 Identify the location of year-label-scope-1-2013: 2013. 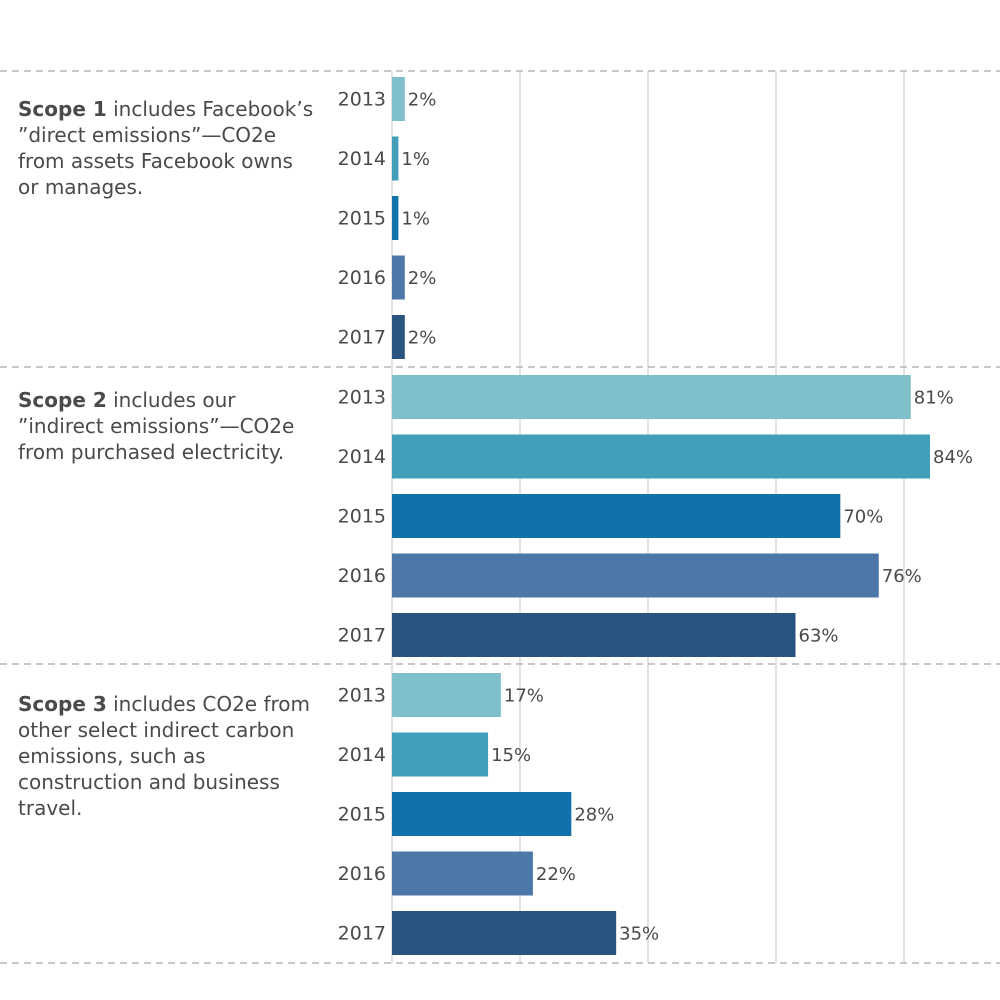
(362, 100).